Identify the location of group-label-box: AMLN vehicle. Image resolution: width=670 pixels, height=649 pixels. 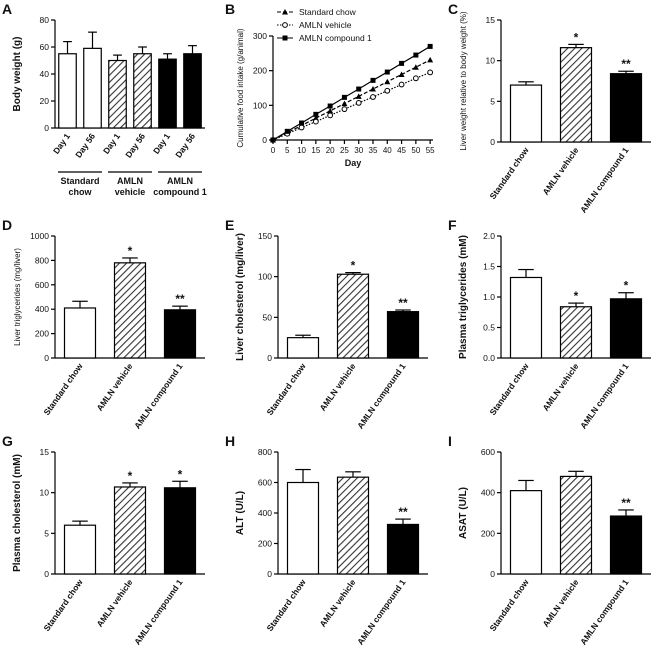
(130, 186).